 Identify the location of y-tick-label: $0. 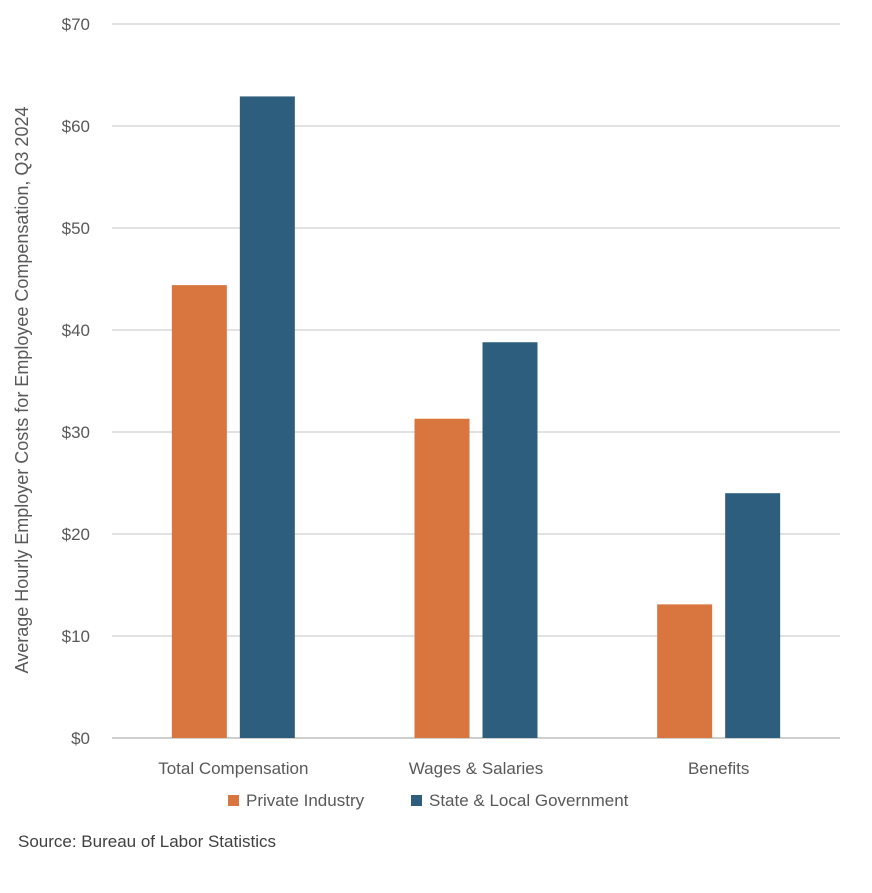
(80, 738).